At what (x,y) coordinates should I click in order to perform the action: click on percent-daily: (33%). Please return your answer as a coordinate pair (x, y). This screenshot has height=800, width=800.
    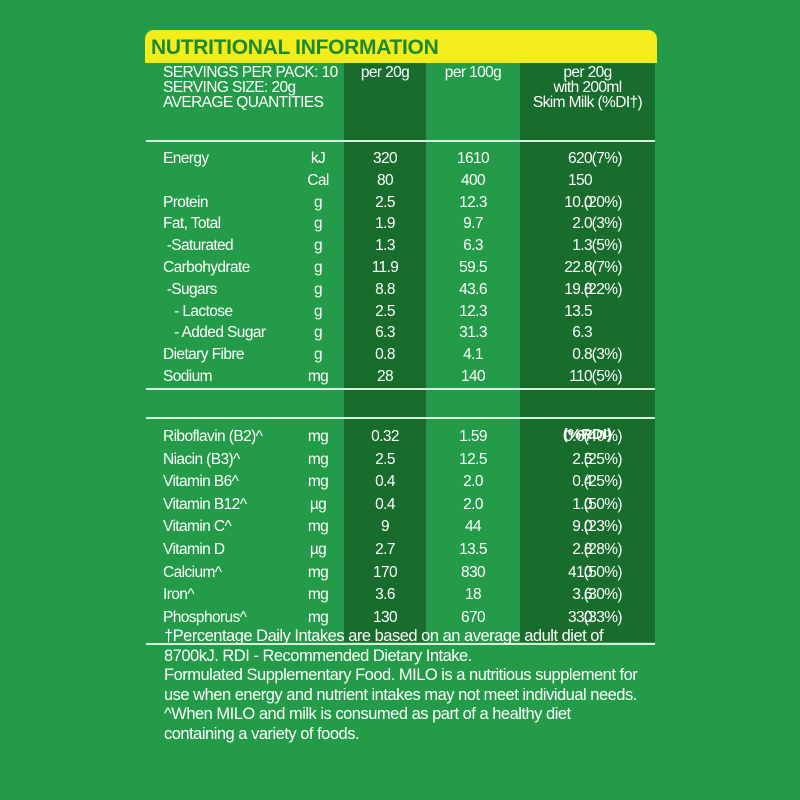
    Looking at the image, I should click on (603, 617).